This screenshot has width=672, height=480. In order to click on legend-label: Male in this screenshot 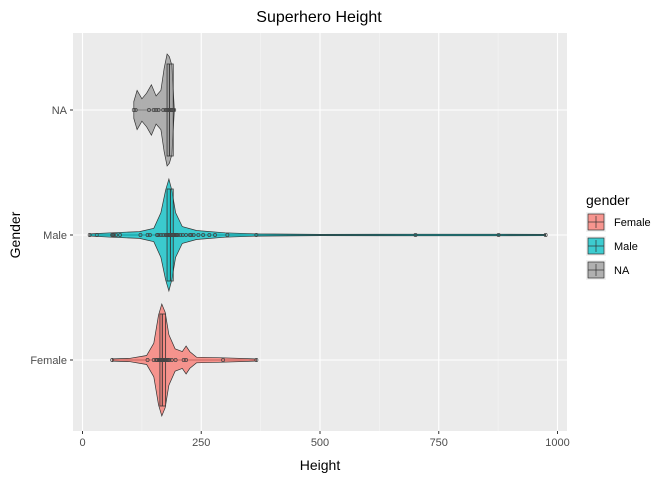, I will do `click(626, 247)`.